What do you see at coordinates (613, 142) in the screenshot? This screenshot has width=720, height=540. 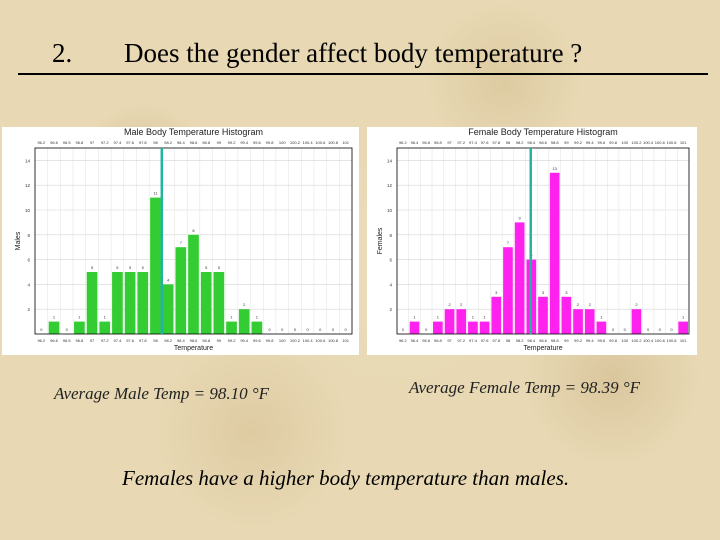 I see `female-x-tick-label-top: 99.8` at bounding box center [613, 142].